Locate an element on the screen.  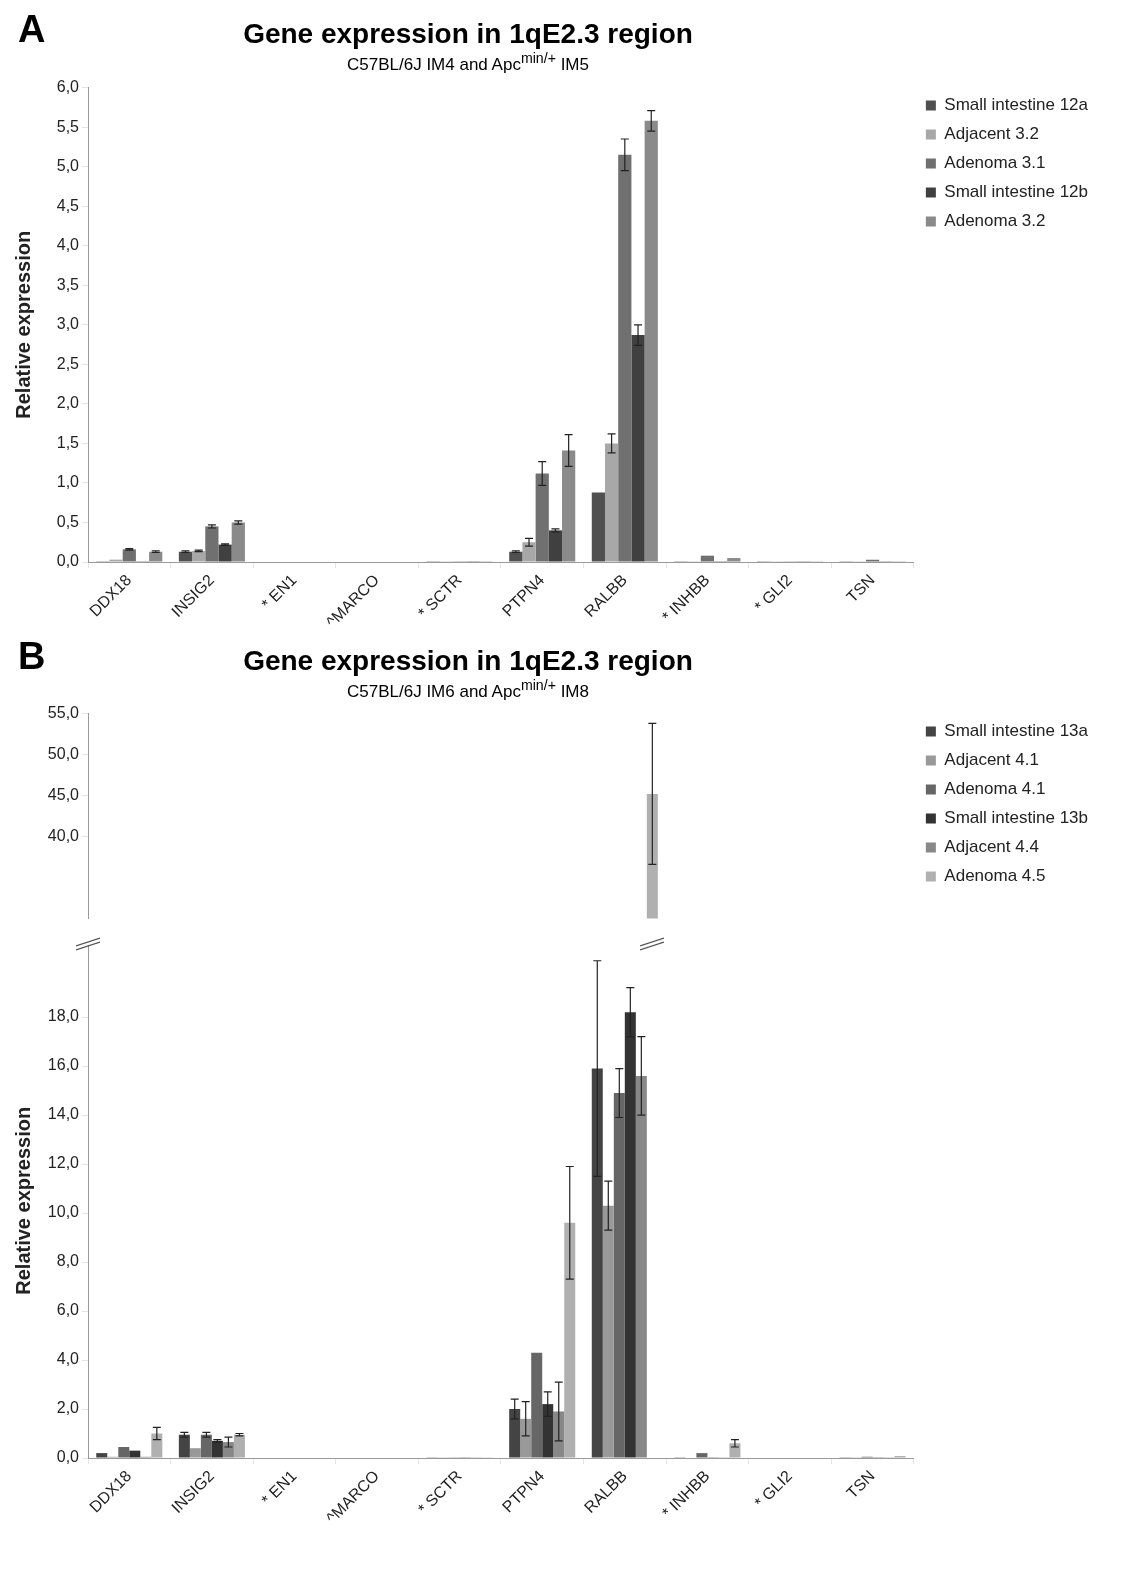
y-tick-label: 5,0 is located at coordinates (68, 165).